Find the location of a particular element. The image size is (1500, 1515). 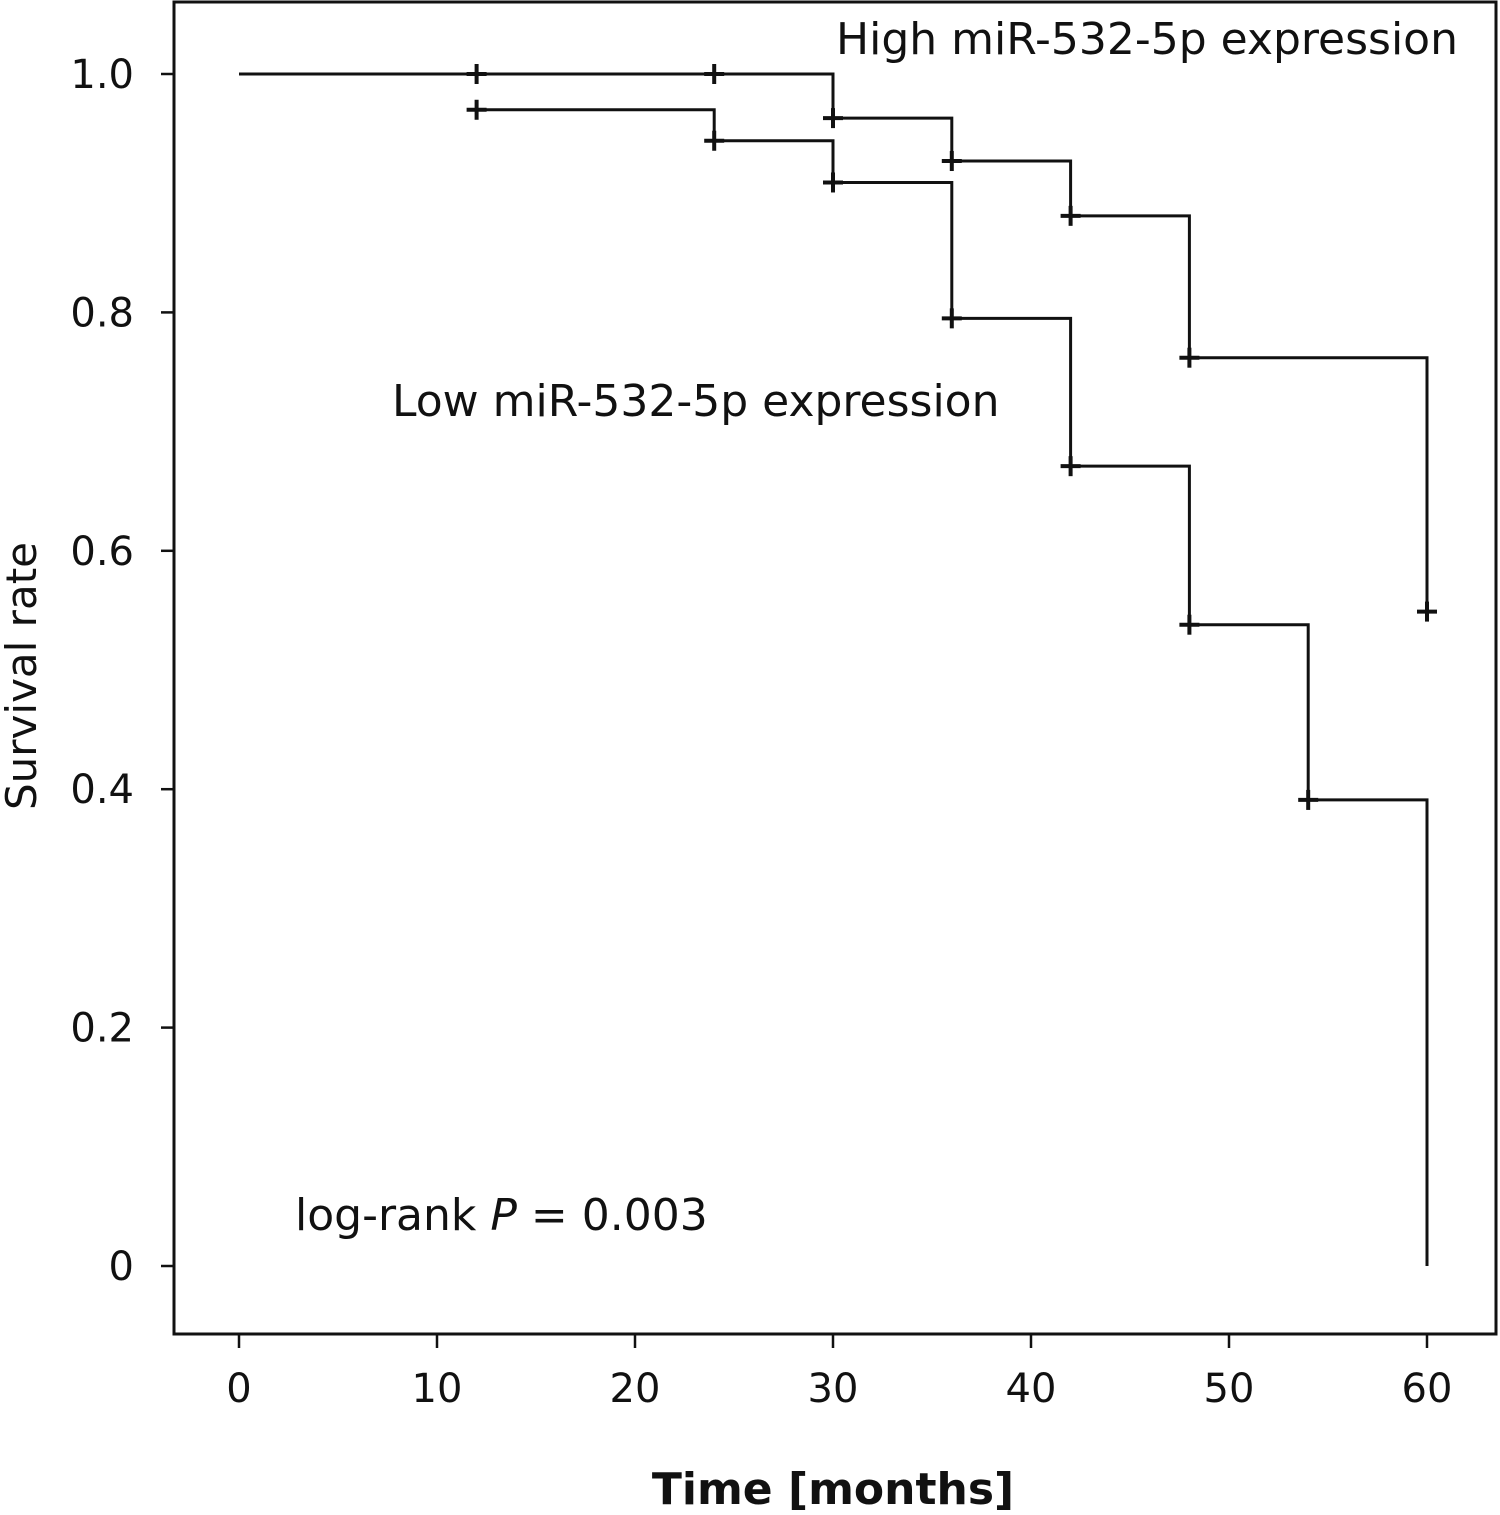

x-axis: 0 10 20 30 40 50 60 is located at coordinates (839, 1373).